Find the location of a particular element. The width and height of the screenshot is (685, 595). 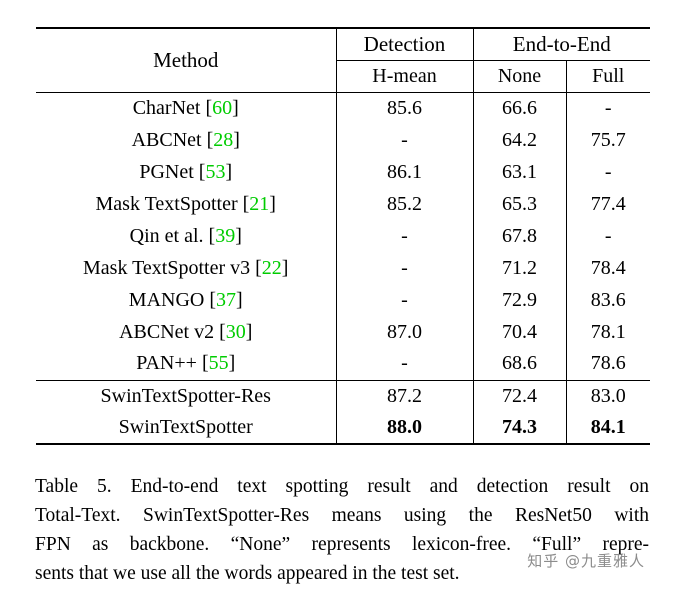

table-row: Qin et al. [39] -67.8- is located at coordinates (343, 236).